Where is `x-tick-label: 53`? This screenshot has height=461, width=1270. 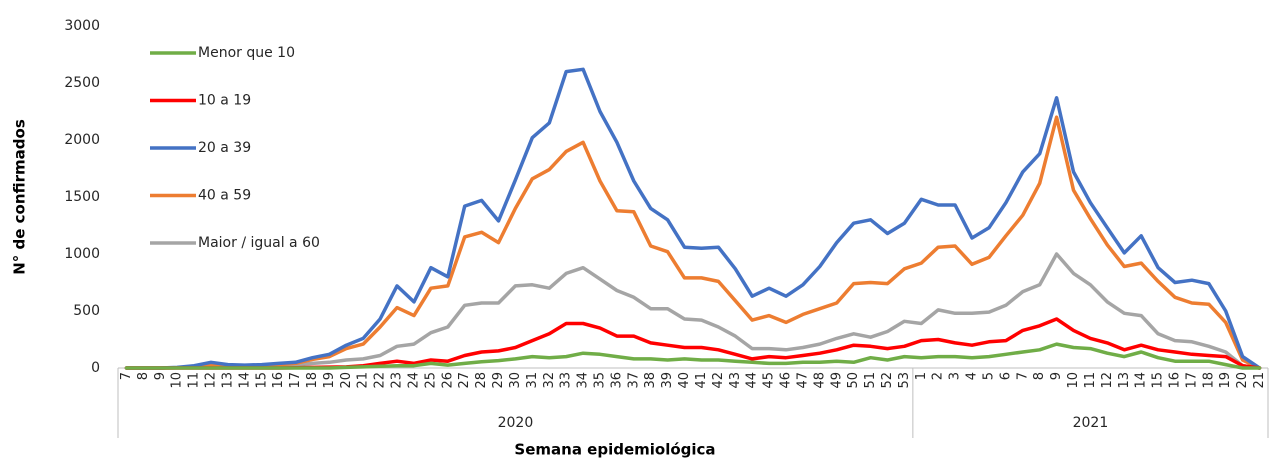 x-tick-label: 53 is located at coordinates (904, 380).